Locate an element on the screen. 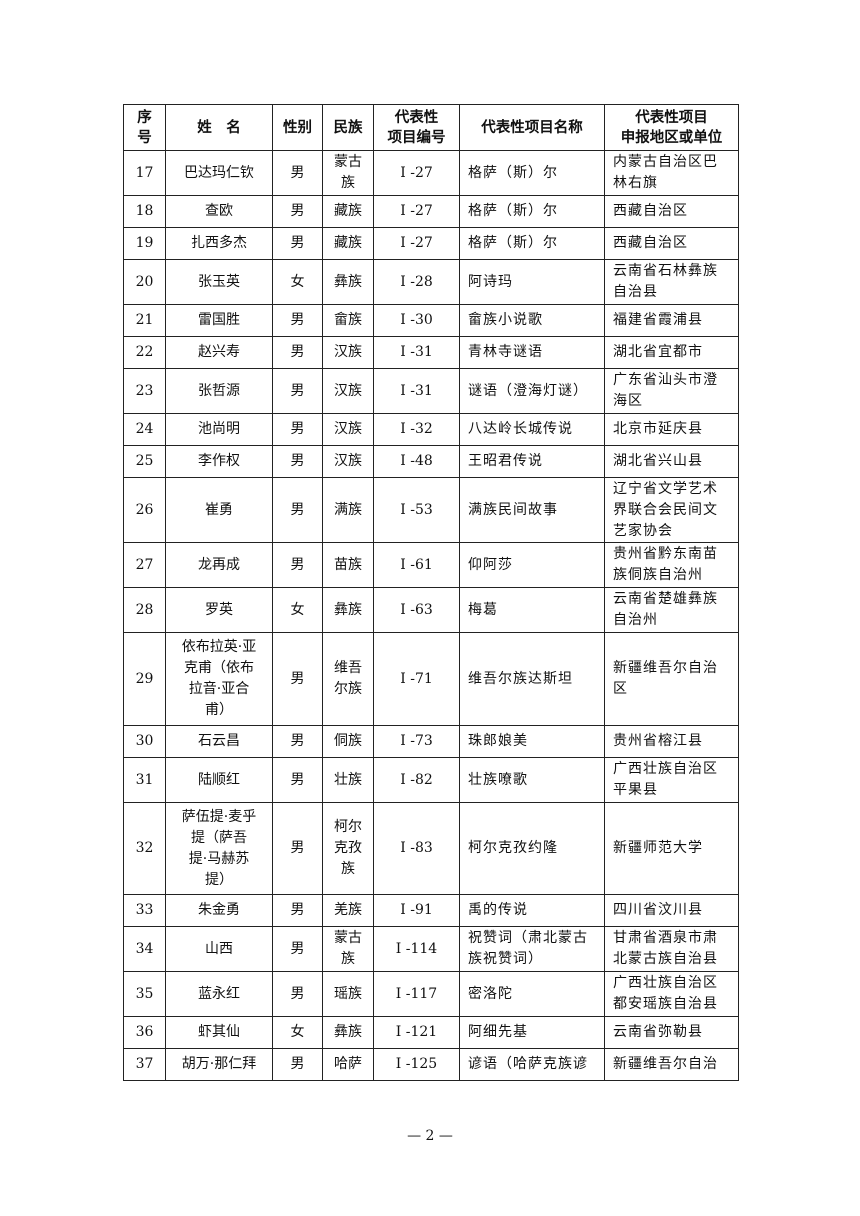 This screenshot has width=860, height=1216. cell-number: 36 is located at coordinates (144, 1032).